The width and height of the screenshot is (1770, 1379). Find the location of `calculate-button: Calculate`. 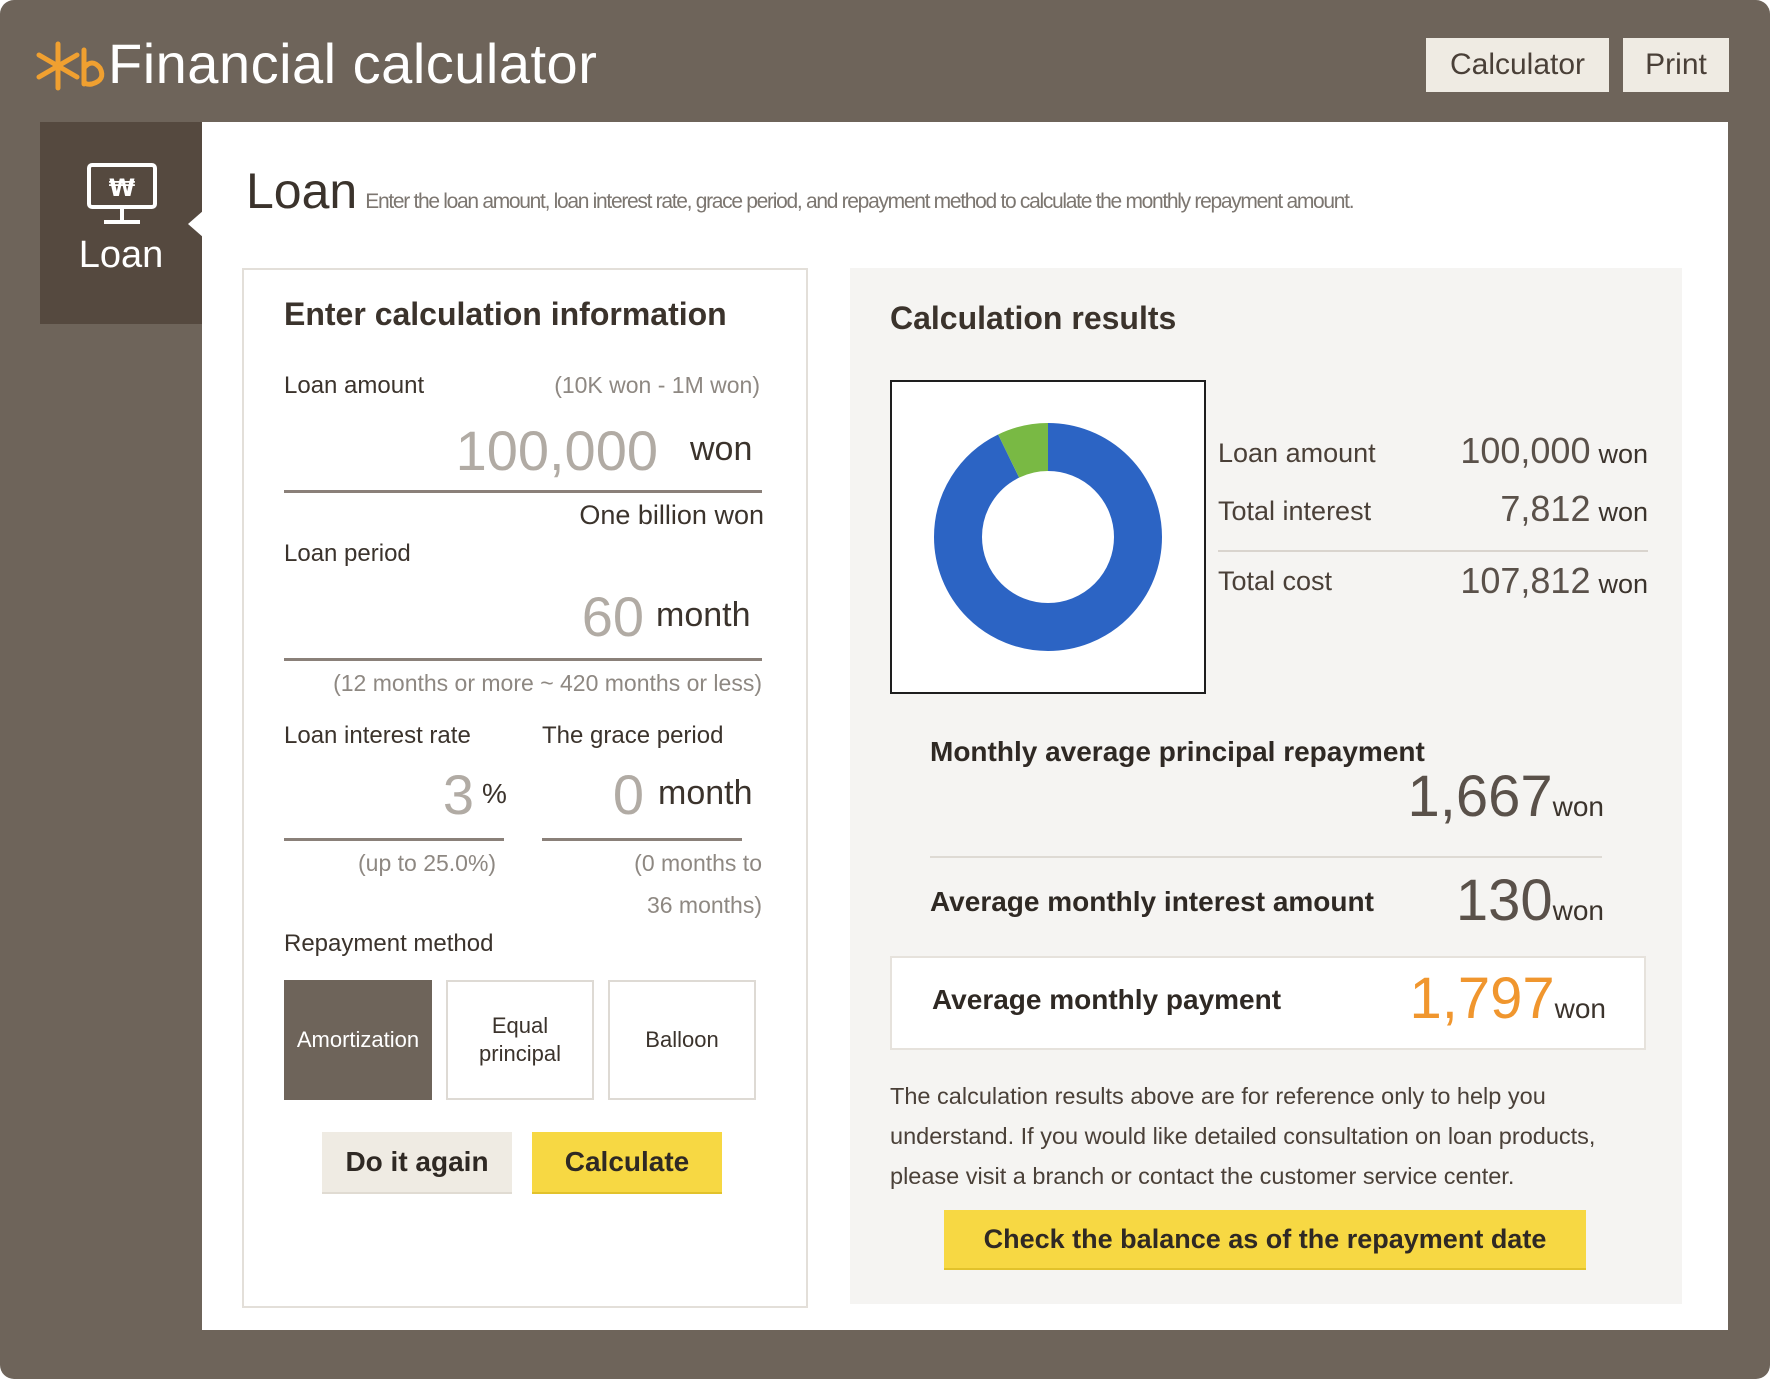

calculate-button: Calculate is located at coordinates (627, 1163).